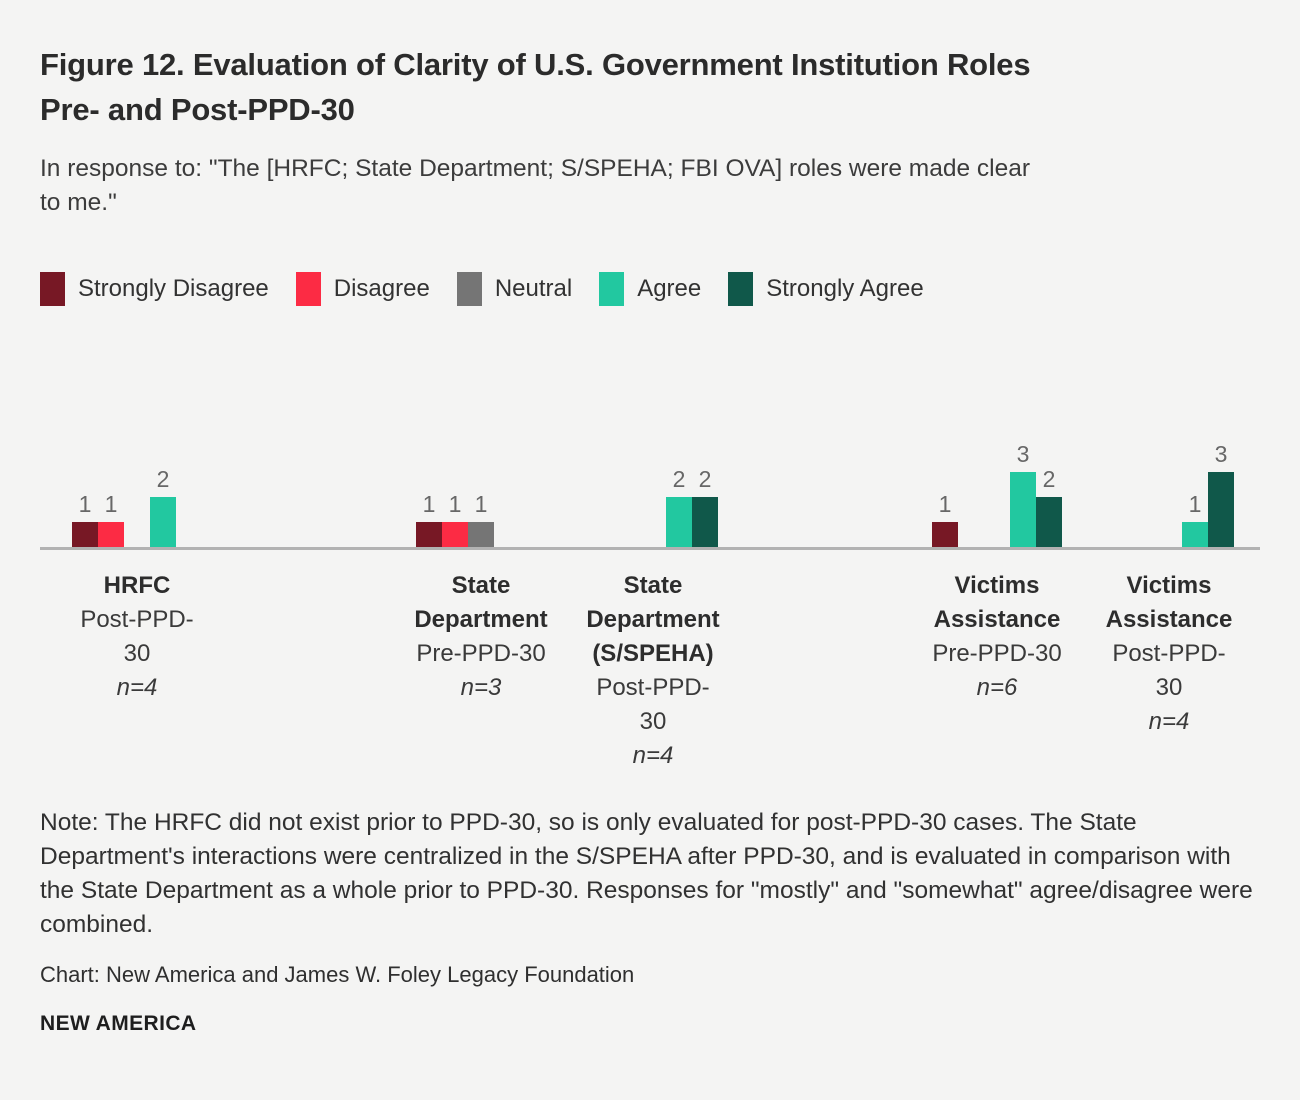 This screenshot has height=1100, width=1300. I want to click on category-label-1: HRFC Post-PPD- 30 n=4, so click(137, 637).